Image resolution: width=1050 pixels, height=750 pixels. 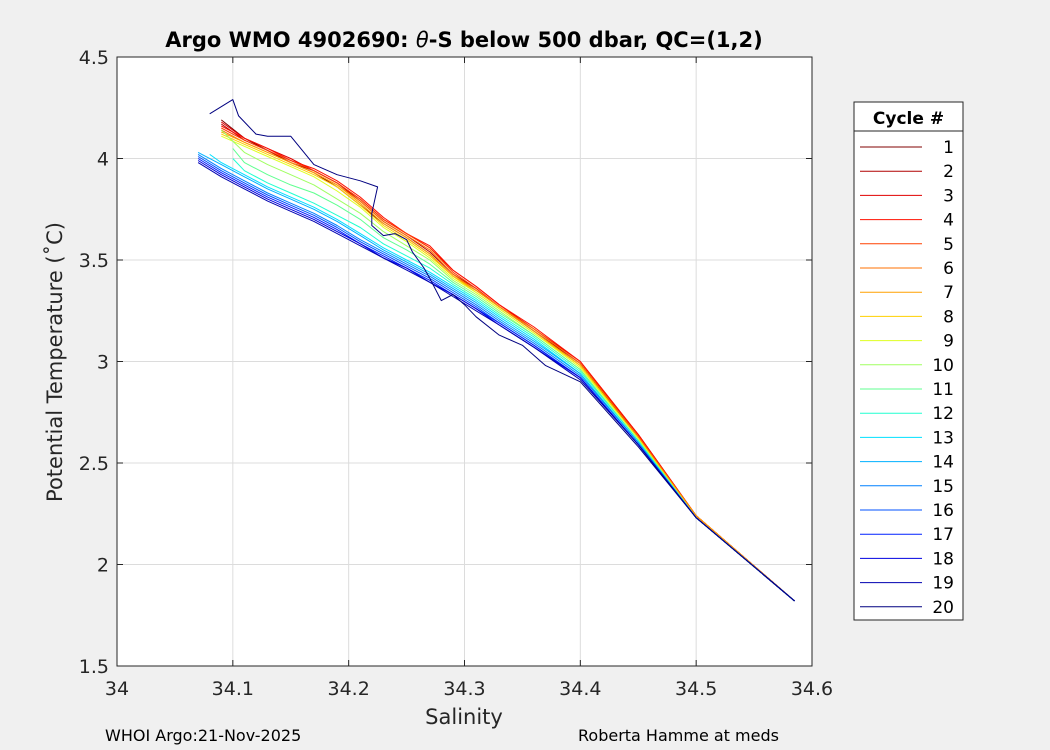 What do you see at coordinates (103, 566) in the screenshot?
I see `y-tick-label: 2` at bounding box center [103, 566].